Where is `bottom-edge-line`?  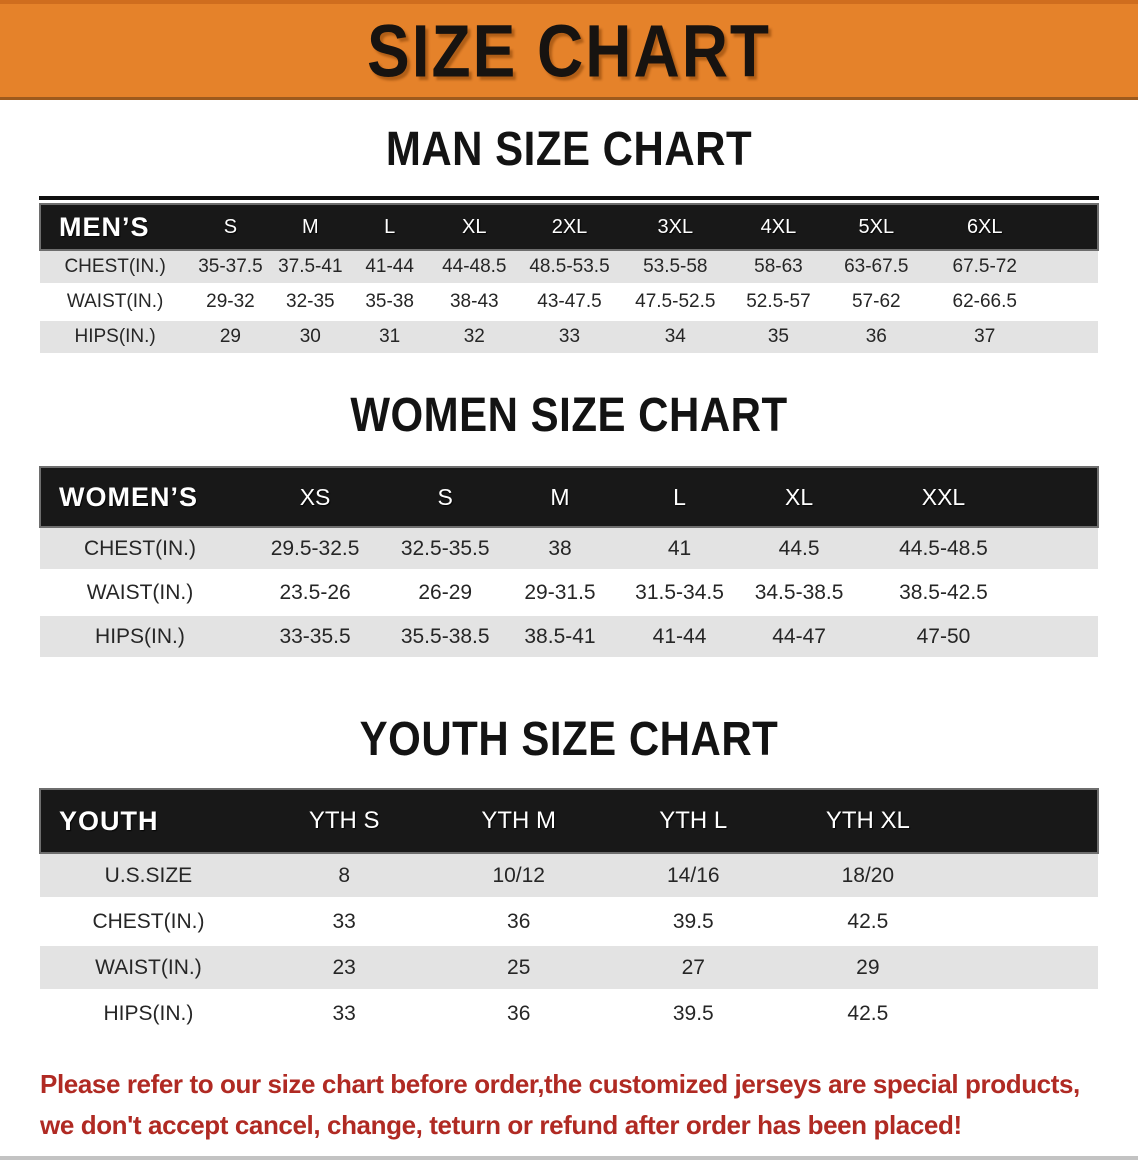
bottom-edge-line is located at coordinates (569, 1158).